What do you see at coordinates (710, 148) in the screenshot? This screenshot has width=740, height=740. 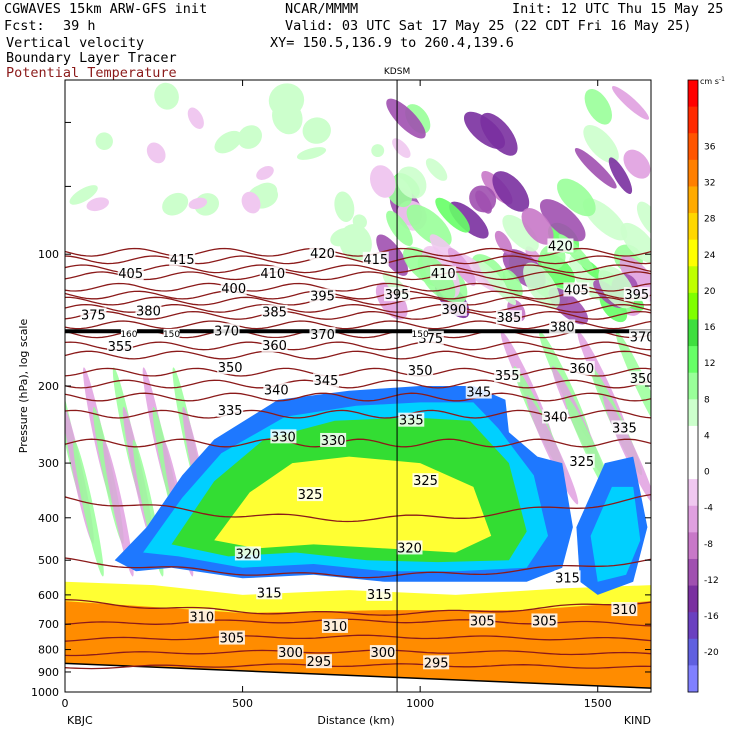 I see `colorbar-tick-label: 36` at bounding box center [710, 148].